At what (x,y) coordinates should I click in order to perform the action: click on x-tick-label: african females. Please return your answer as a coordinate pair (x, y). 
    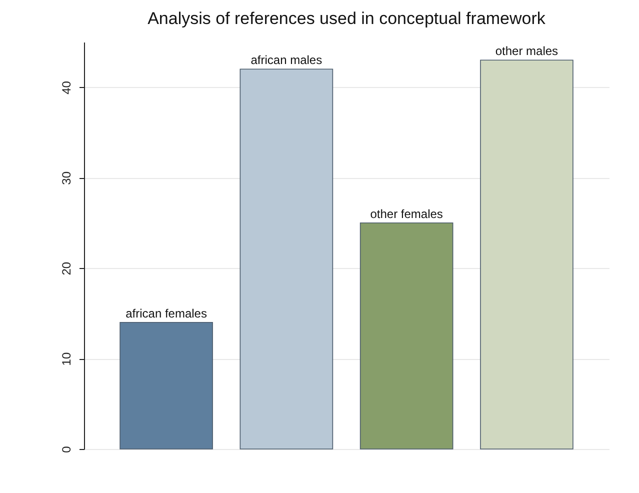
    Looking at the image, I should click on (166, 313).